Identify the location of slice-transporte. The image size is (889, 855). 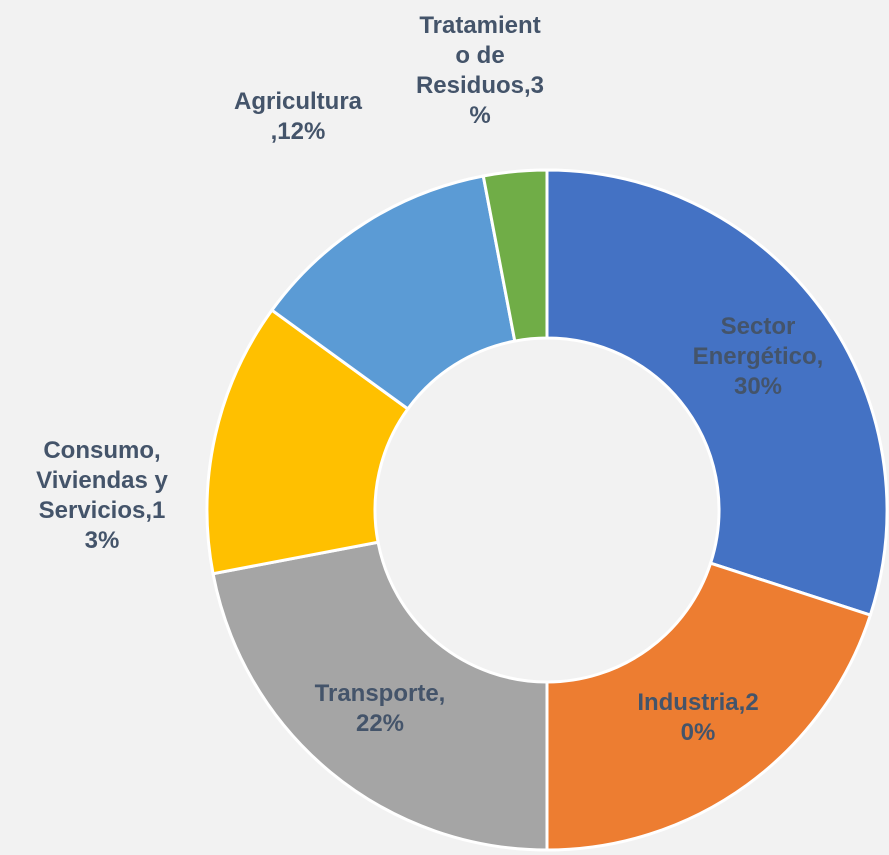
(380, 696).